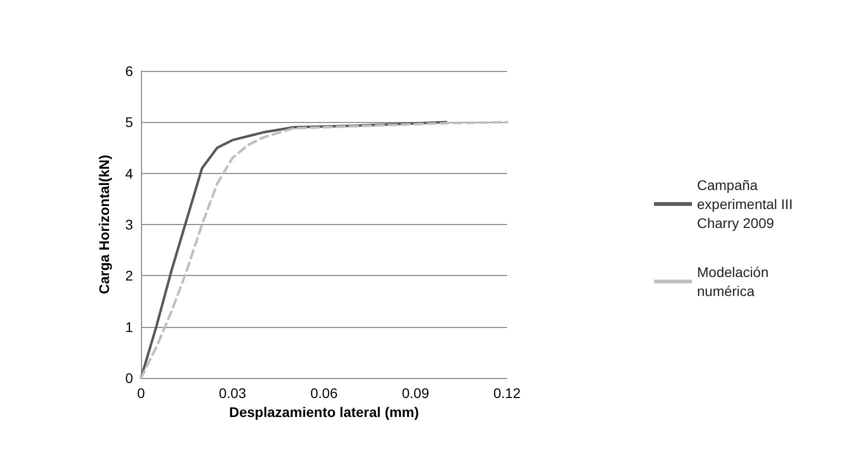  I want to click on x-tick-label: 0, so click(141, 393).